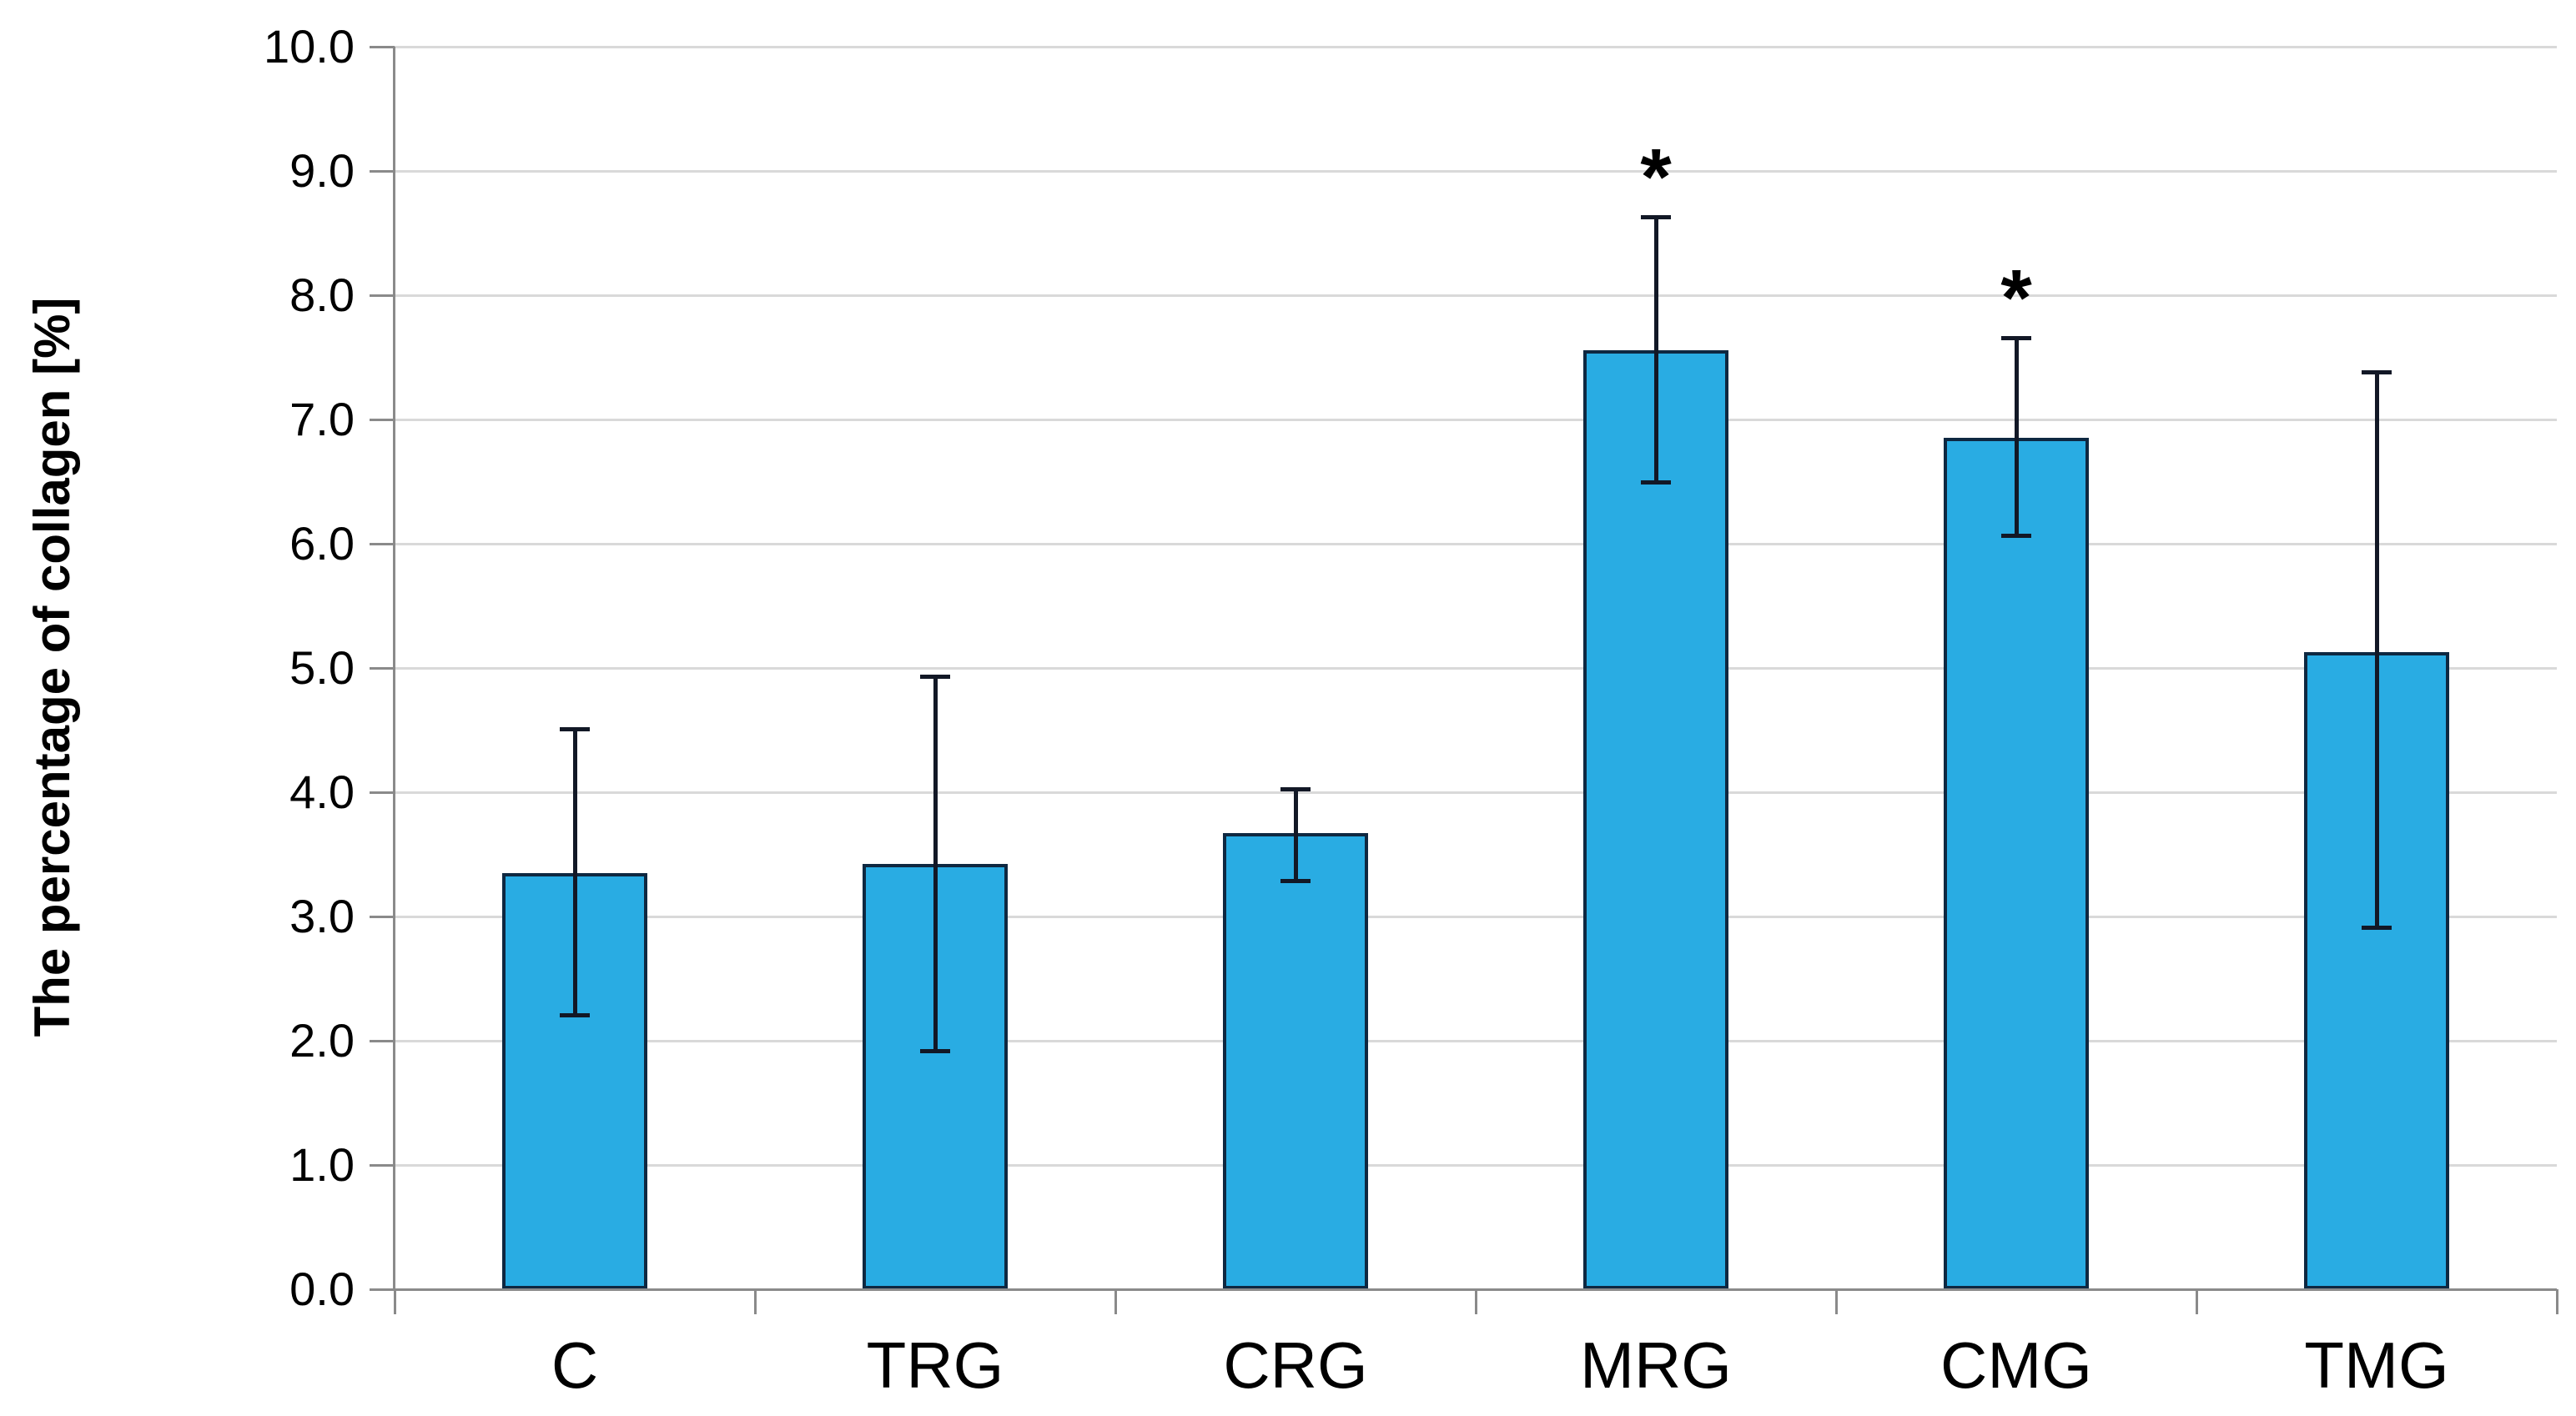  Describe the element at coordinates (1655, 819) in the screenshot. I see `bar-MRG` at that location.